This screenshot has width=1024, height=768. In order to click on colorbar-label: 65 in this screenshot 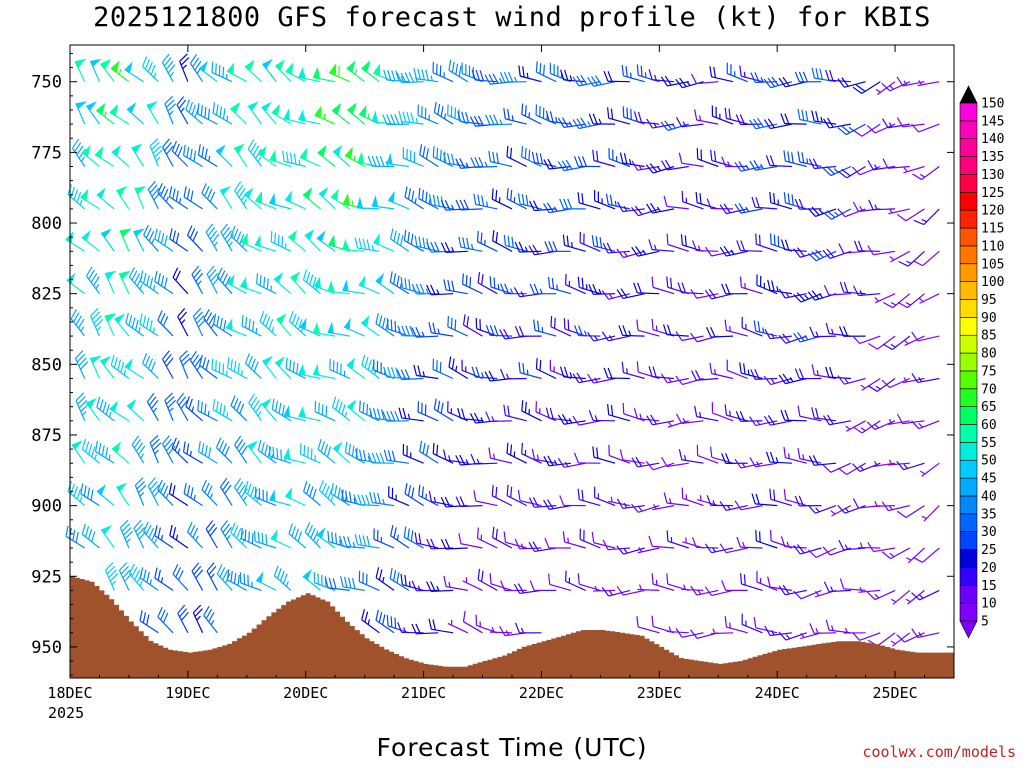, I will do `click(989, 407)`.